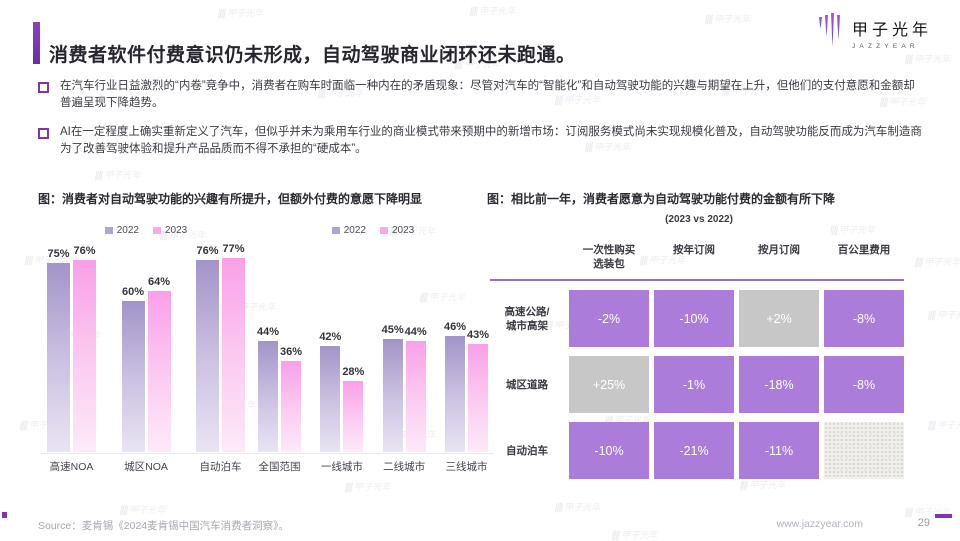 The width and height of the screenshot is (960, 541). I want to click on bar-2023-自动泊车: 77%, so click(233, 347).